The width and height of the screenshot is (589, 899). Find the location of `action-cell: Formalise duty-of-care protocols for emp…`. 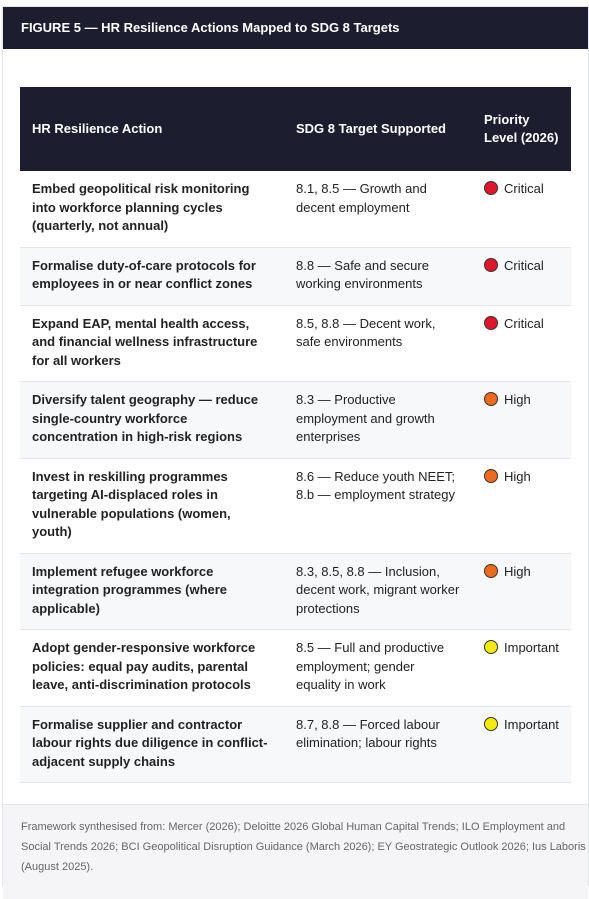

action-cell: Formalise duty-of-care protocols for emp… is located at coordinates (152, 276).